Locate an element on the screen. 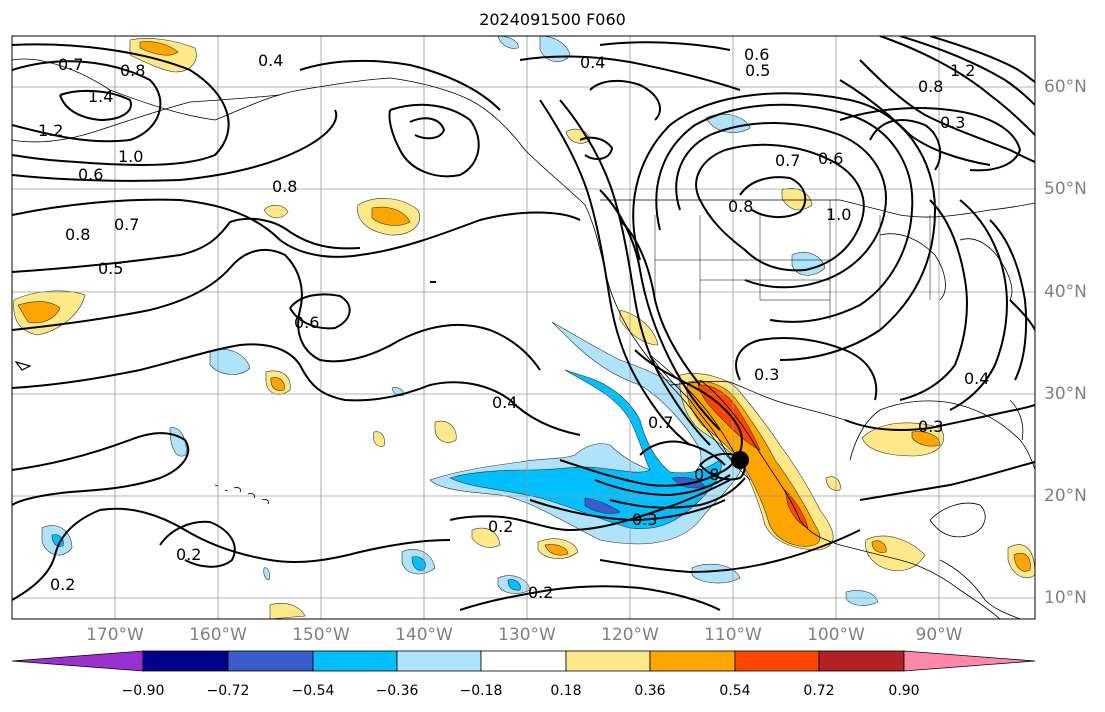  orange-anomaly-band is located at coordinates (753, 463).